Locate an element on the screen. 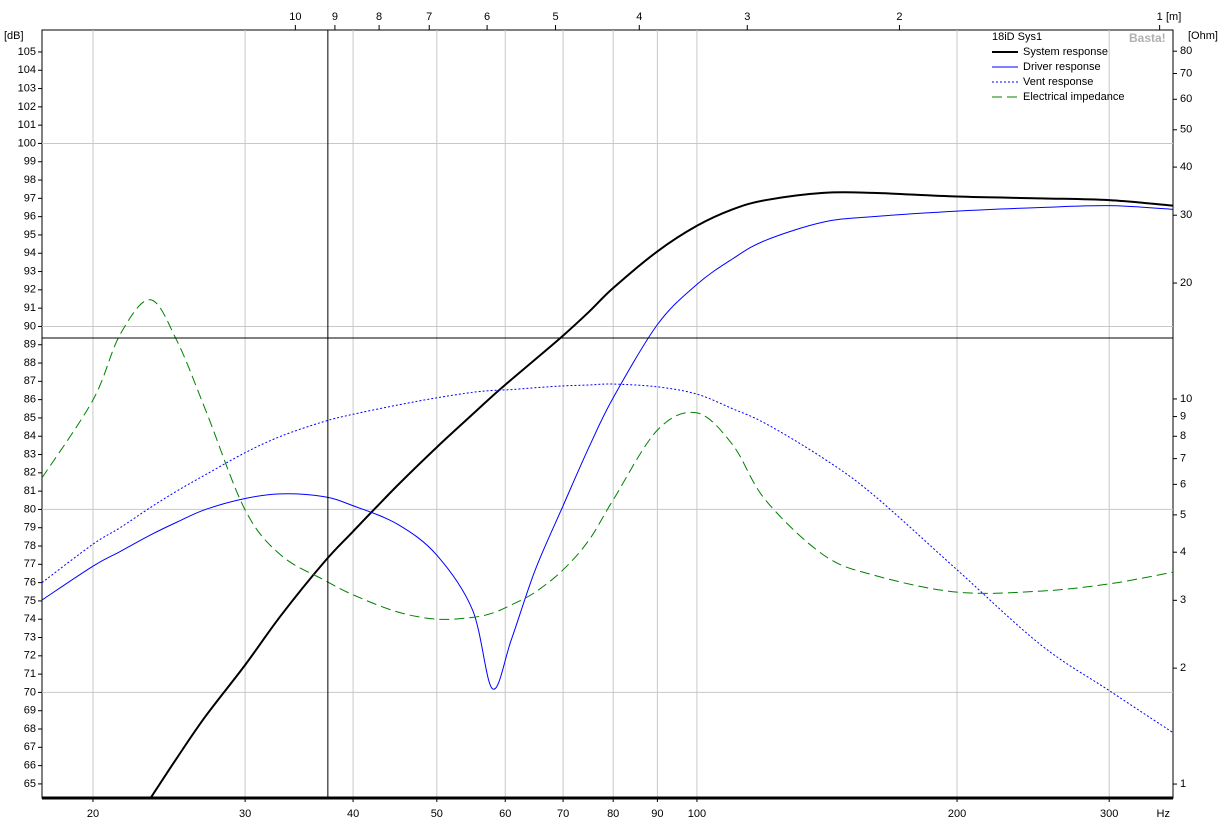 The height and width of the screenshot is (836, 1220). y-tick-label: 89 is located at coordinates (30, 345).